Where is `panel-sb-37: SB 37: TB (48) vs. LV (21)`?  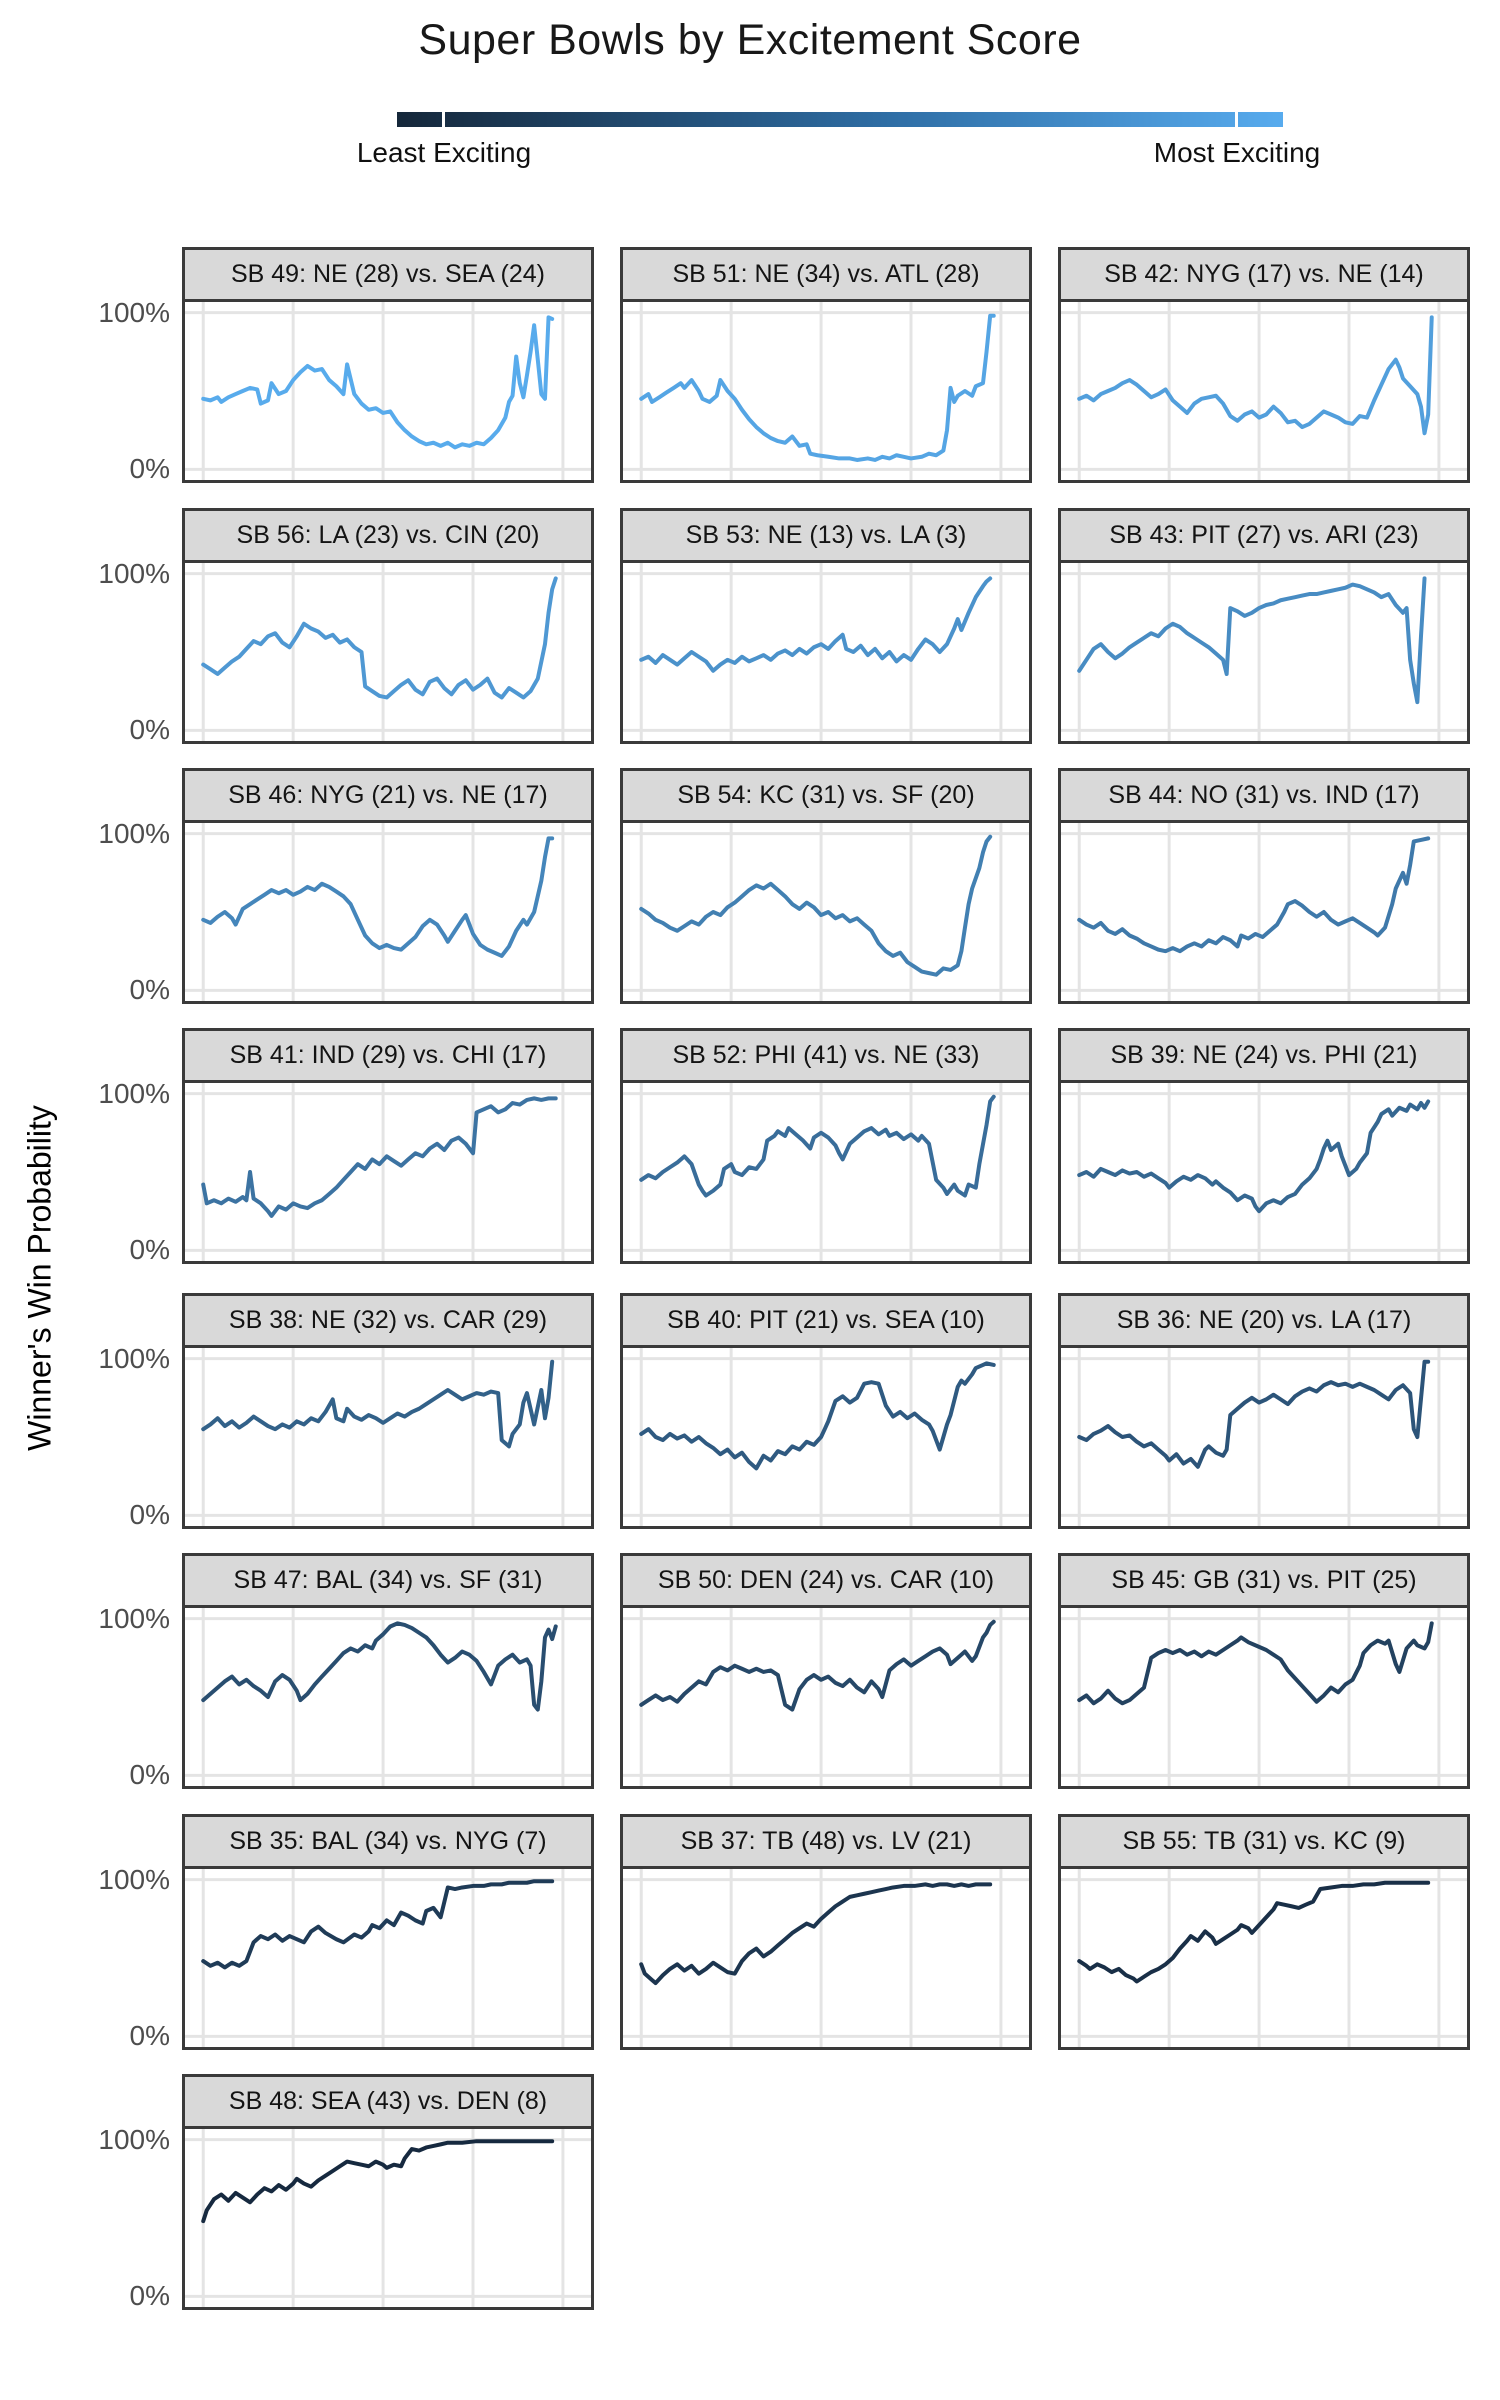 panel-sb-37: SB 37: TB (48) vs. LV (21) is located at coordinates (826, 1932).